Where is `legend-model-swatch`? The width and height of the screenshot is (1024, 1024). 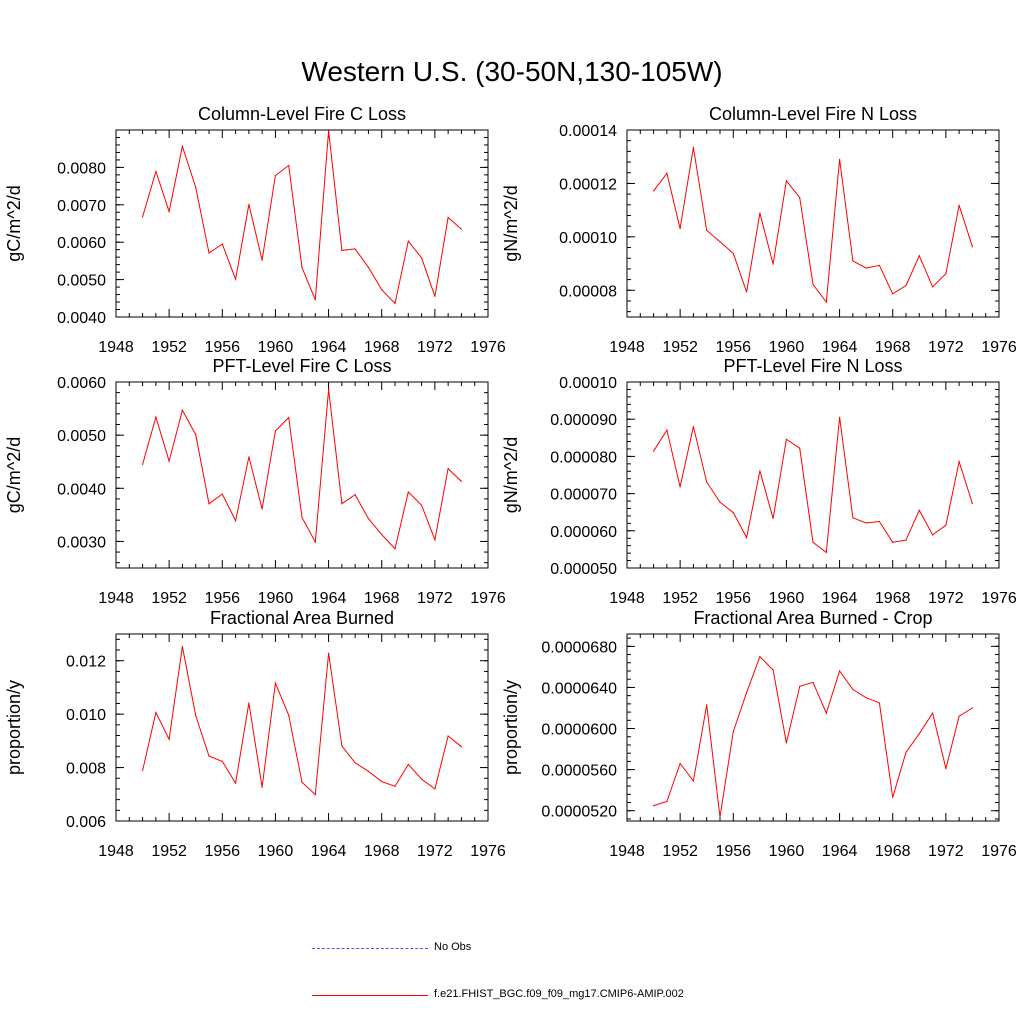 legend-model-swatch is located at coordinates (370, 995).